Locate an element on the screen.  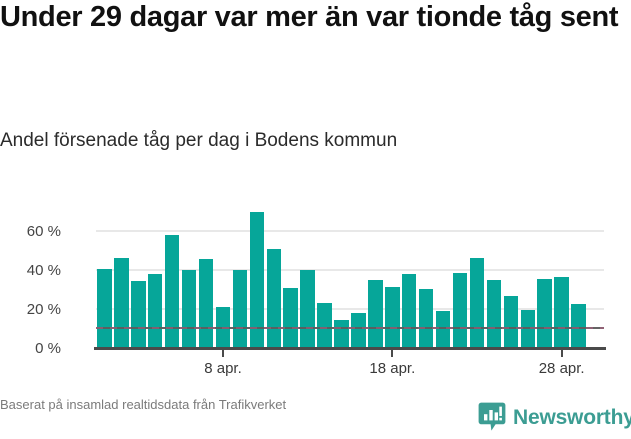
y-axis-tick-label: 60 % is located at coordinates (43, 231).